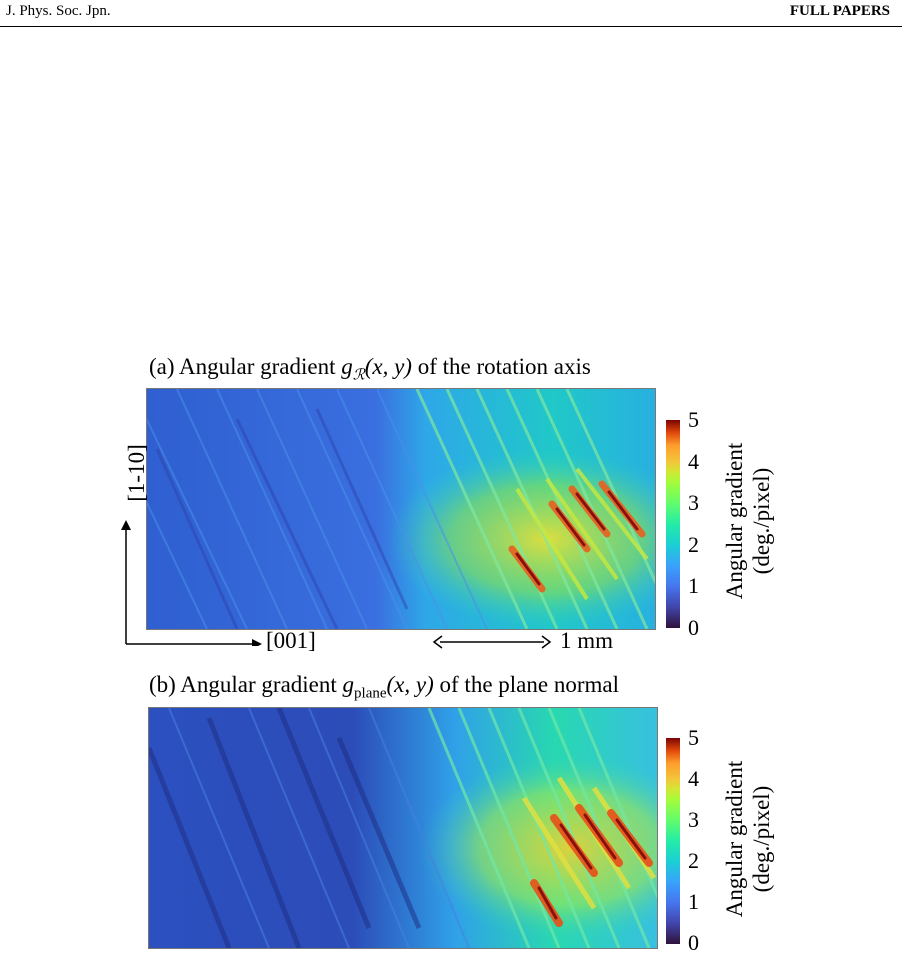 The height and width of the screenshot is (961, 902). What do you see at coordinates (761, 839) in the screenshot?
I see `colorbar-b-label-line2: (deg./pixel)` at bounding box center [761, 839].